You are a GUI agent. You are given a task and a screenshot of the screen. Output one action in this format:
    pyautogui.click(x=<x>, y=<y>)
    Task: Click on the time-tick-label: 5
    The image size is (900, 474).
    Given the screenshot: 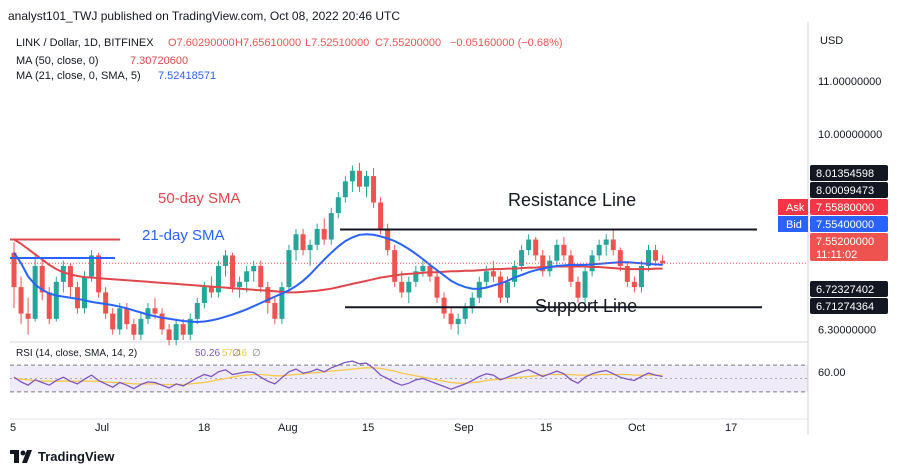 What is the action you would take?
    pyautogui.click(x=13, y=428)
    